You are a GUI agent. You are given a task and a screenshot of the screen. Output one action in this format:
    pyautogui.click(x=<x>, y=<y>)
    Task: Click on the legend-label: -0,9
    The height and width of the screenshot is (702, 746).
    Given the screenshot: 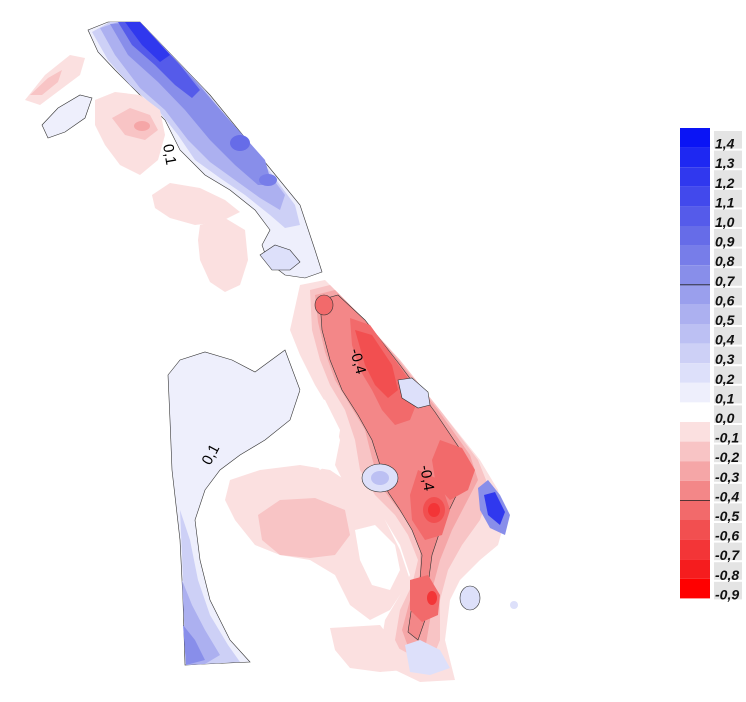 What is the action you would take?
    pyautogui.click(x=727, y=594)
    